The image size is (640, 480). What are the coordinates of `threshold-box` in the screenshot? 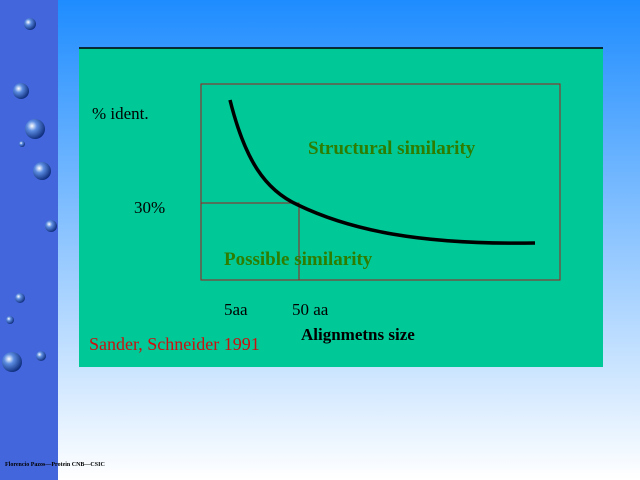 It's located at (250, 241).